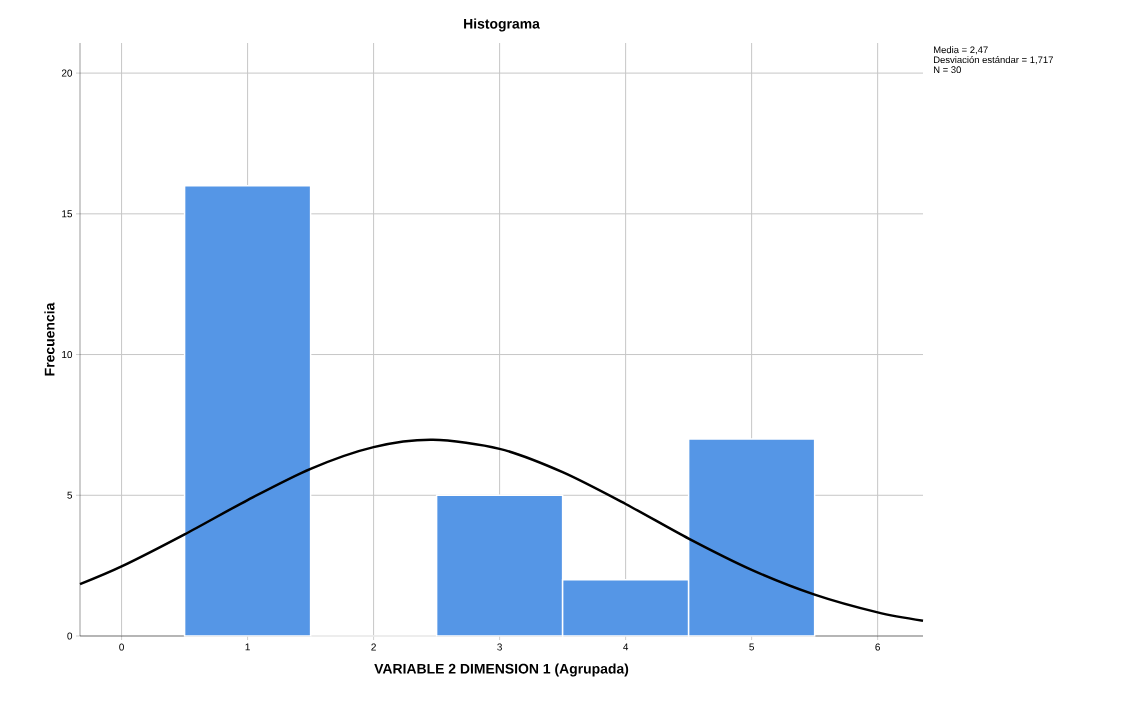 The image size is (1140, 708). What do you see at coordinates (67, 214) in the screenshot?
I see `y-tick-label: 15` at bounding box center [67, 214].